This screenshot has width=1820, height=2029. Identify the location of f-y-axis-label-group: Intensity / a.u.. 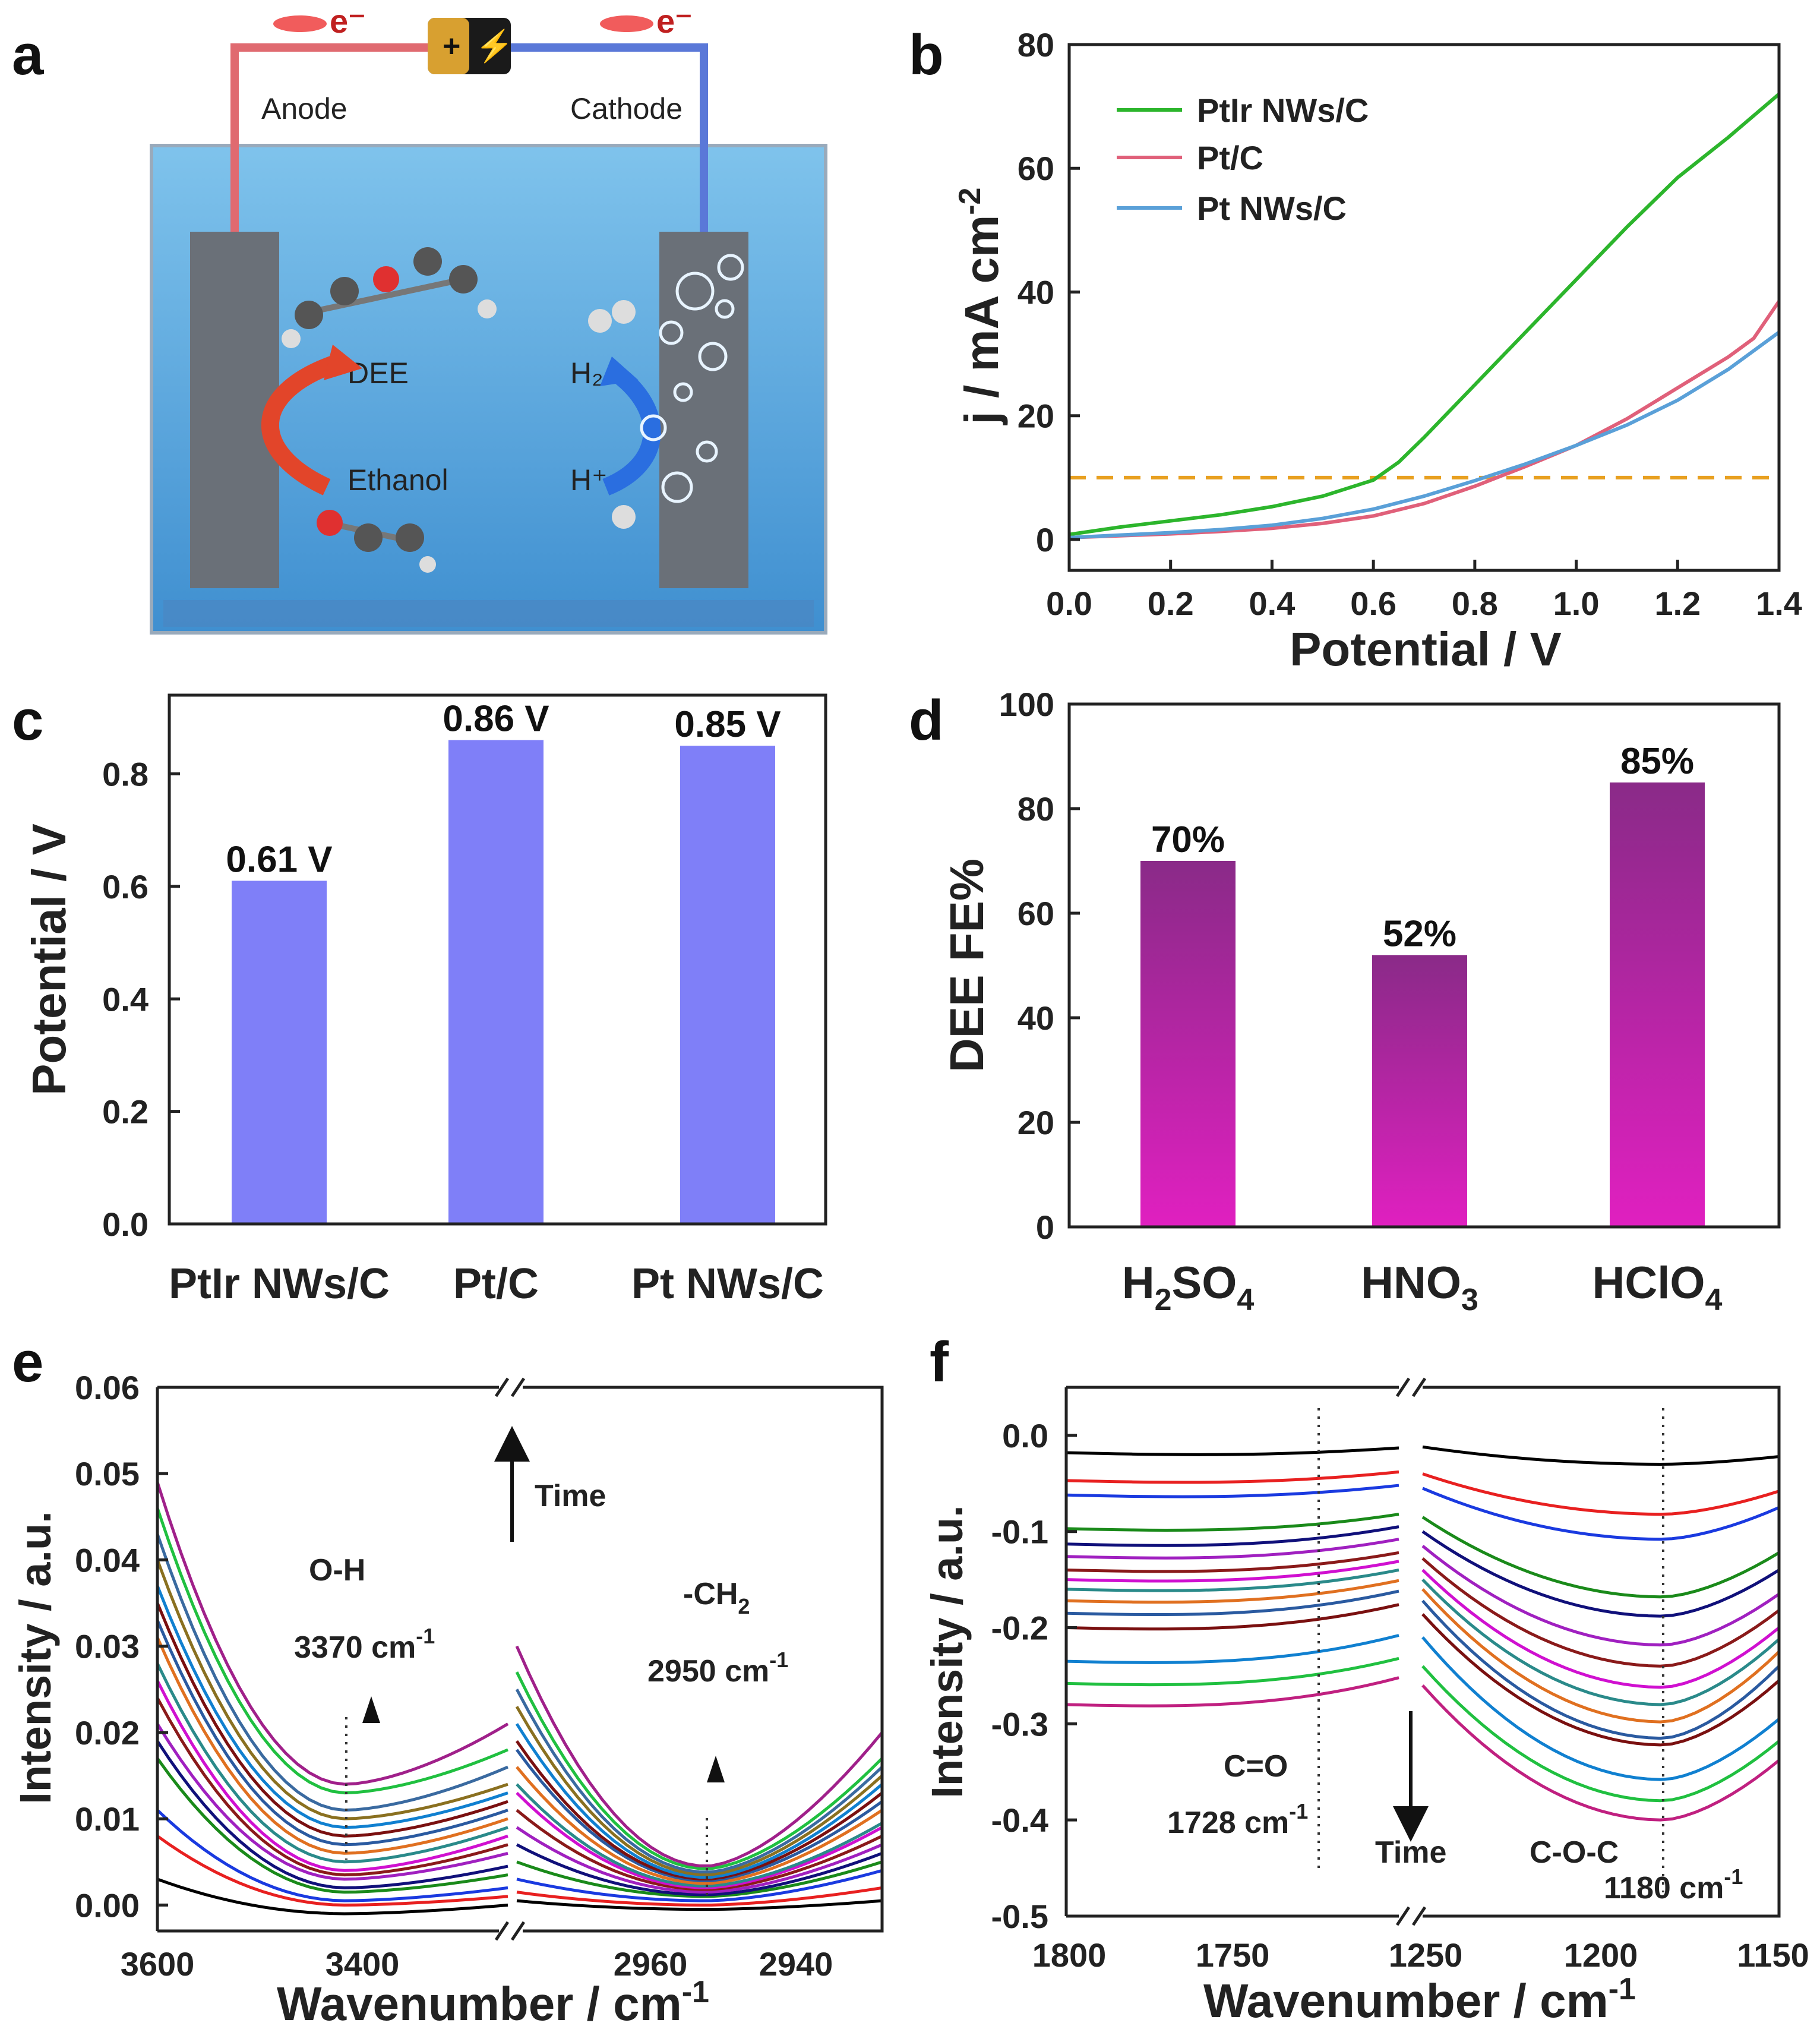
(947, 1651).